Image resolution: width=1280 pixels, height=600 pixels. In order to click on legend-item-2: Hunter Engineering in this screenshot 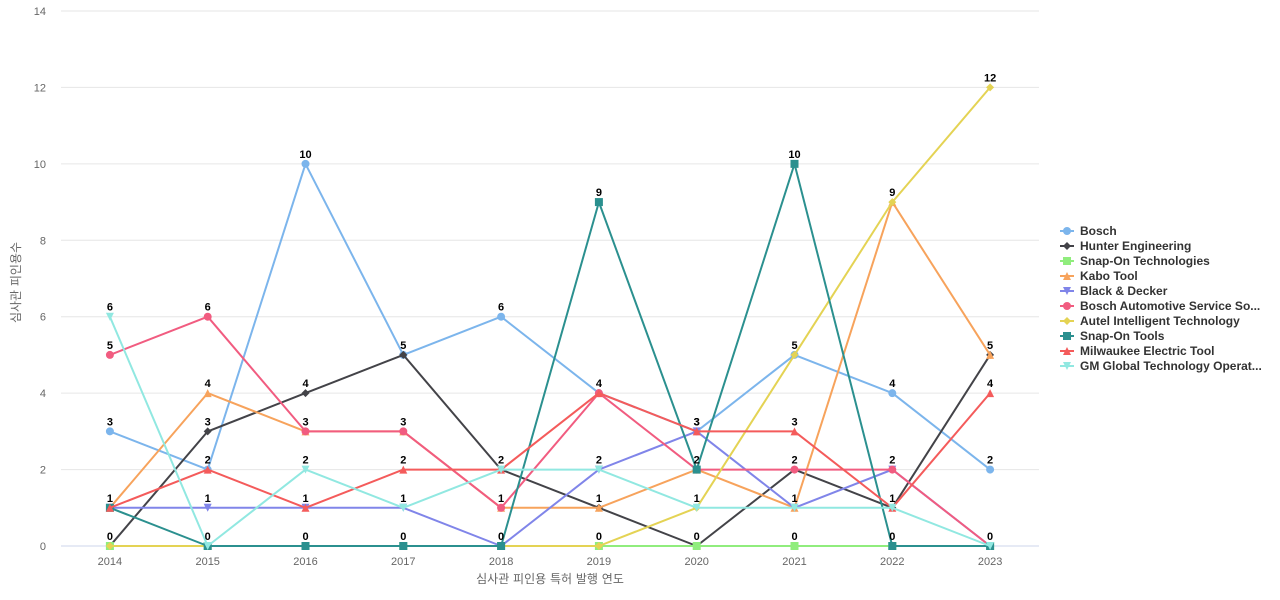, I will do `click(1125, 246)`.